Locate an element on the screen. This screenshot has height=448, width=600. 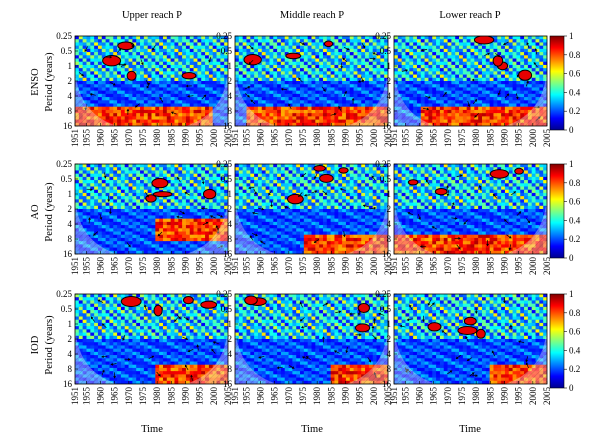
column-title-lower: Lower reach P is located at coordinates (469, 15).